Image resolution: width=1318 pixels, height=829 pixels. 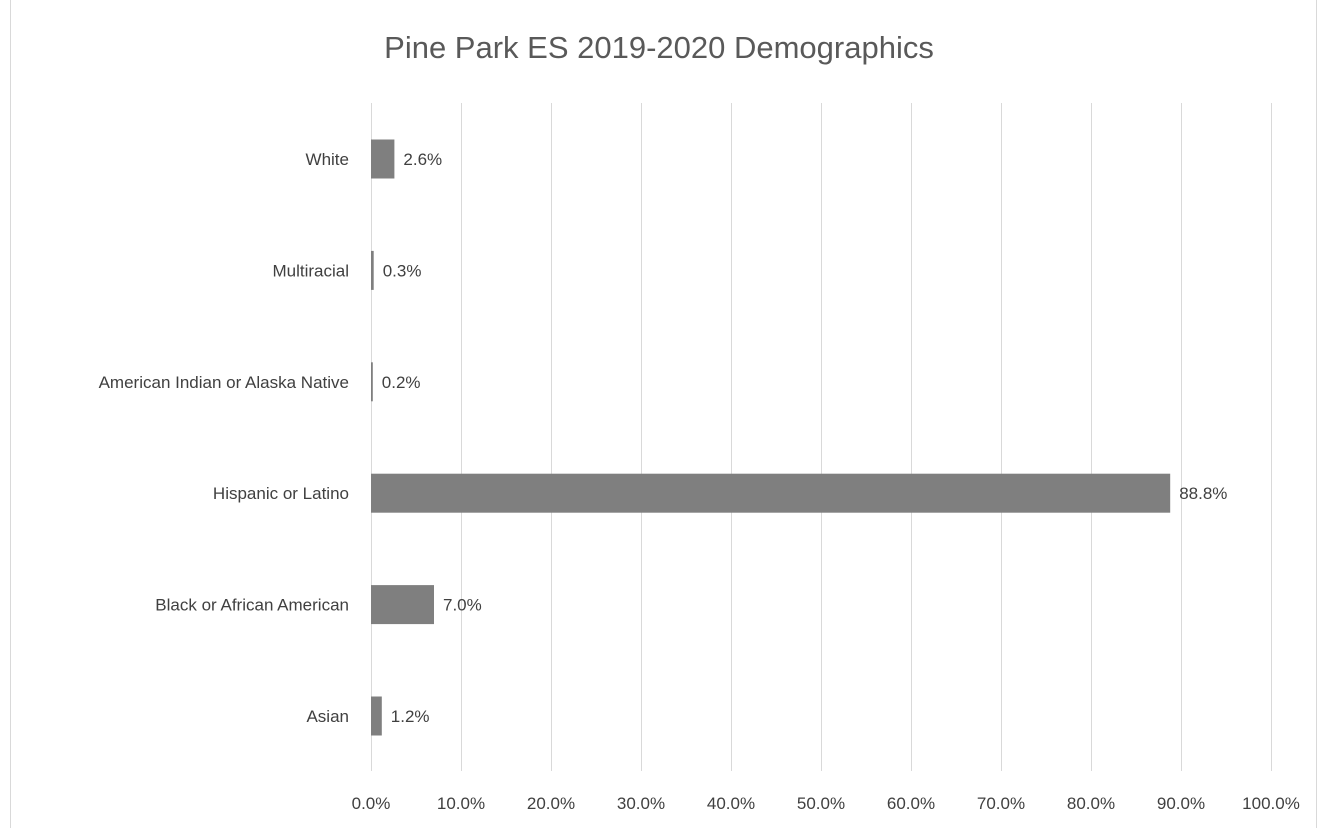 What do you see at coordinates (821, 803) in the screenshot?
I see `x-tick-label: 50.0%` at bounding box center [821, 803].